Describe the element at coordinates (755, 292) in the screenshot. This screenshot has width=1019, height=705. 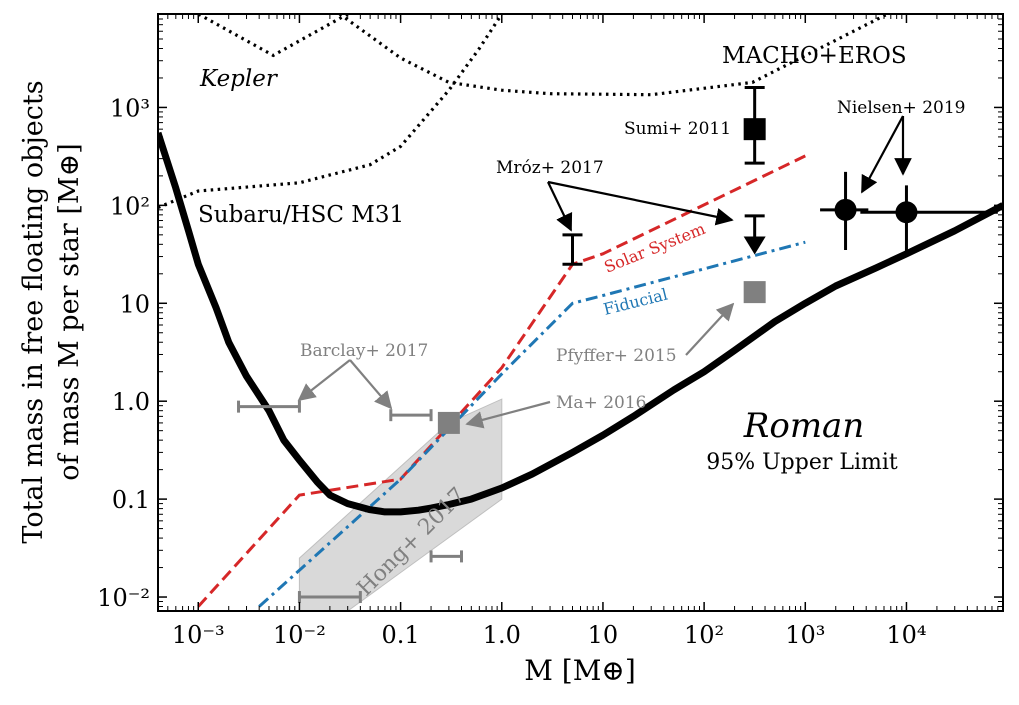
I see `pfyffer-marker` at that location.